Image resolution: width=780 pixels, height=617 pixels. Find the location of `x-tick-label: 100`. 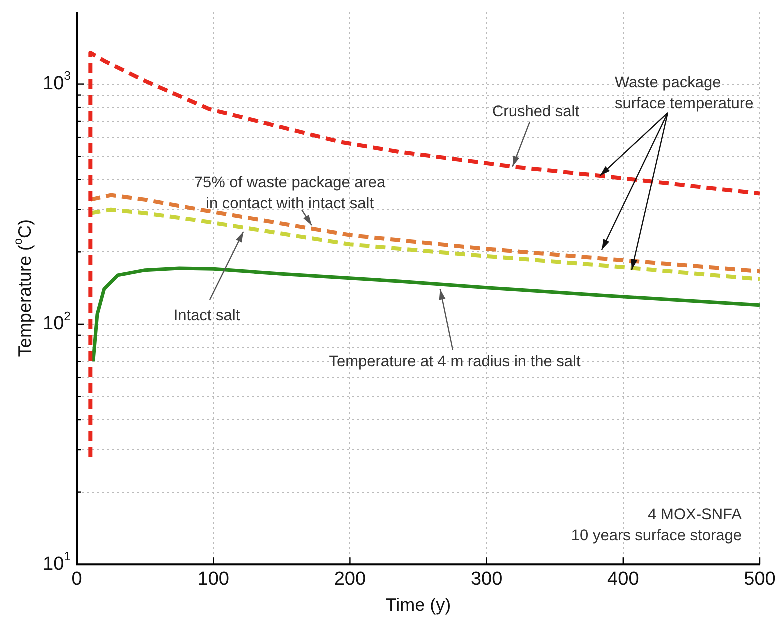

x-tick-label: 100 is located at coordinates (214, 579).